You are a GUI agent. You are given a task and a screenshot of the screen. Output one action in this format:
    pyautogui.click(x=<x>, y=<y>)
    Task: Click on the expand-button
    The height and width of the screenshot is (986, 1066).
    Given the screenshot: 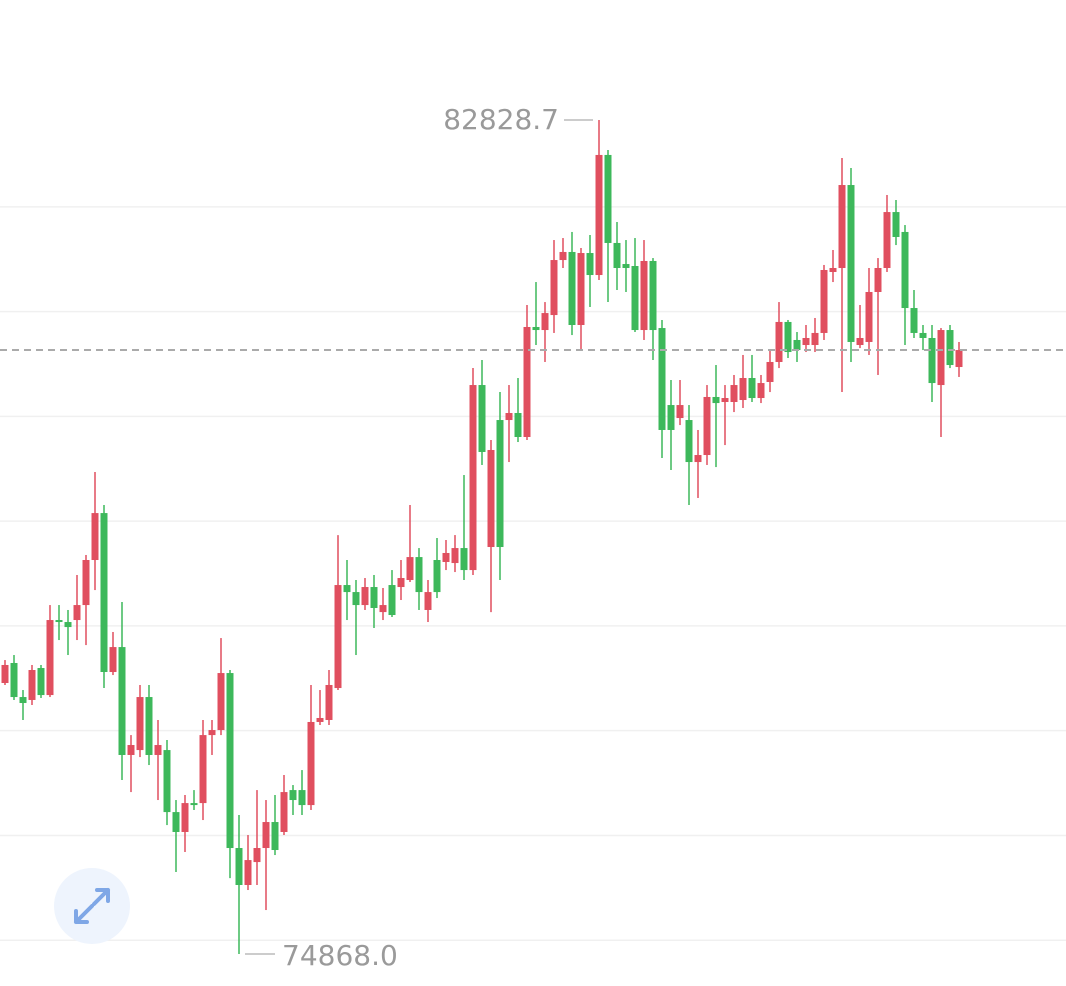 What is the action you would take?
    pyautogui.click(x=92, y=906)
    